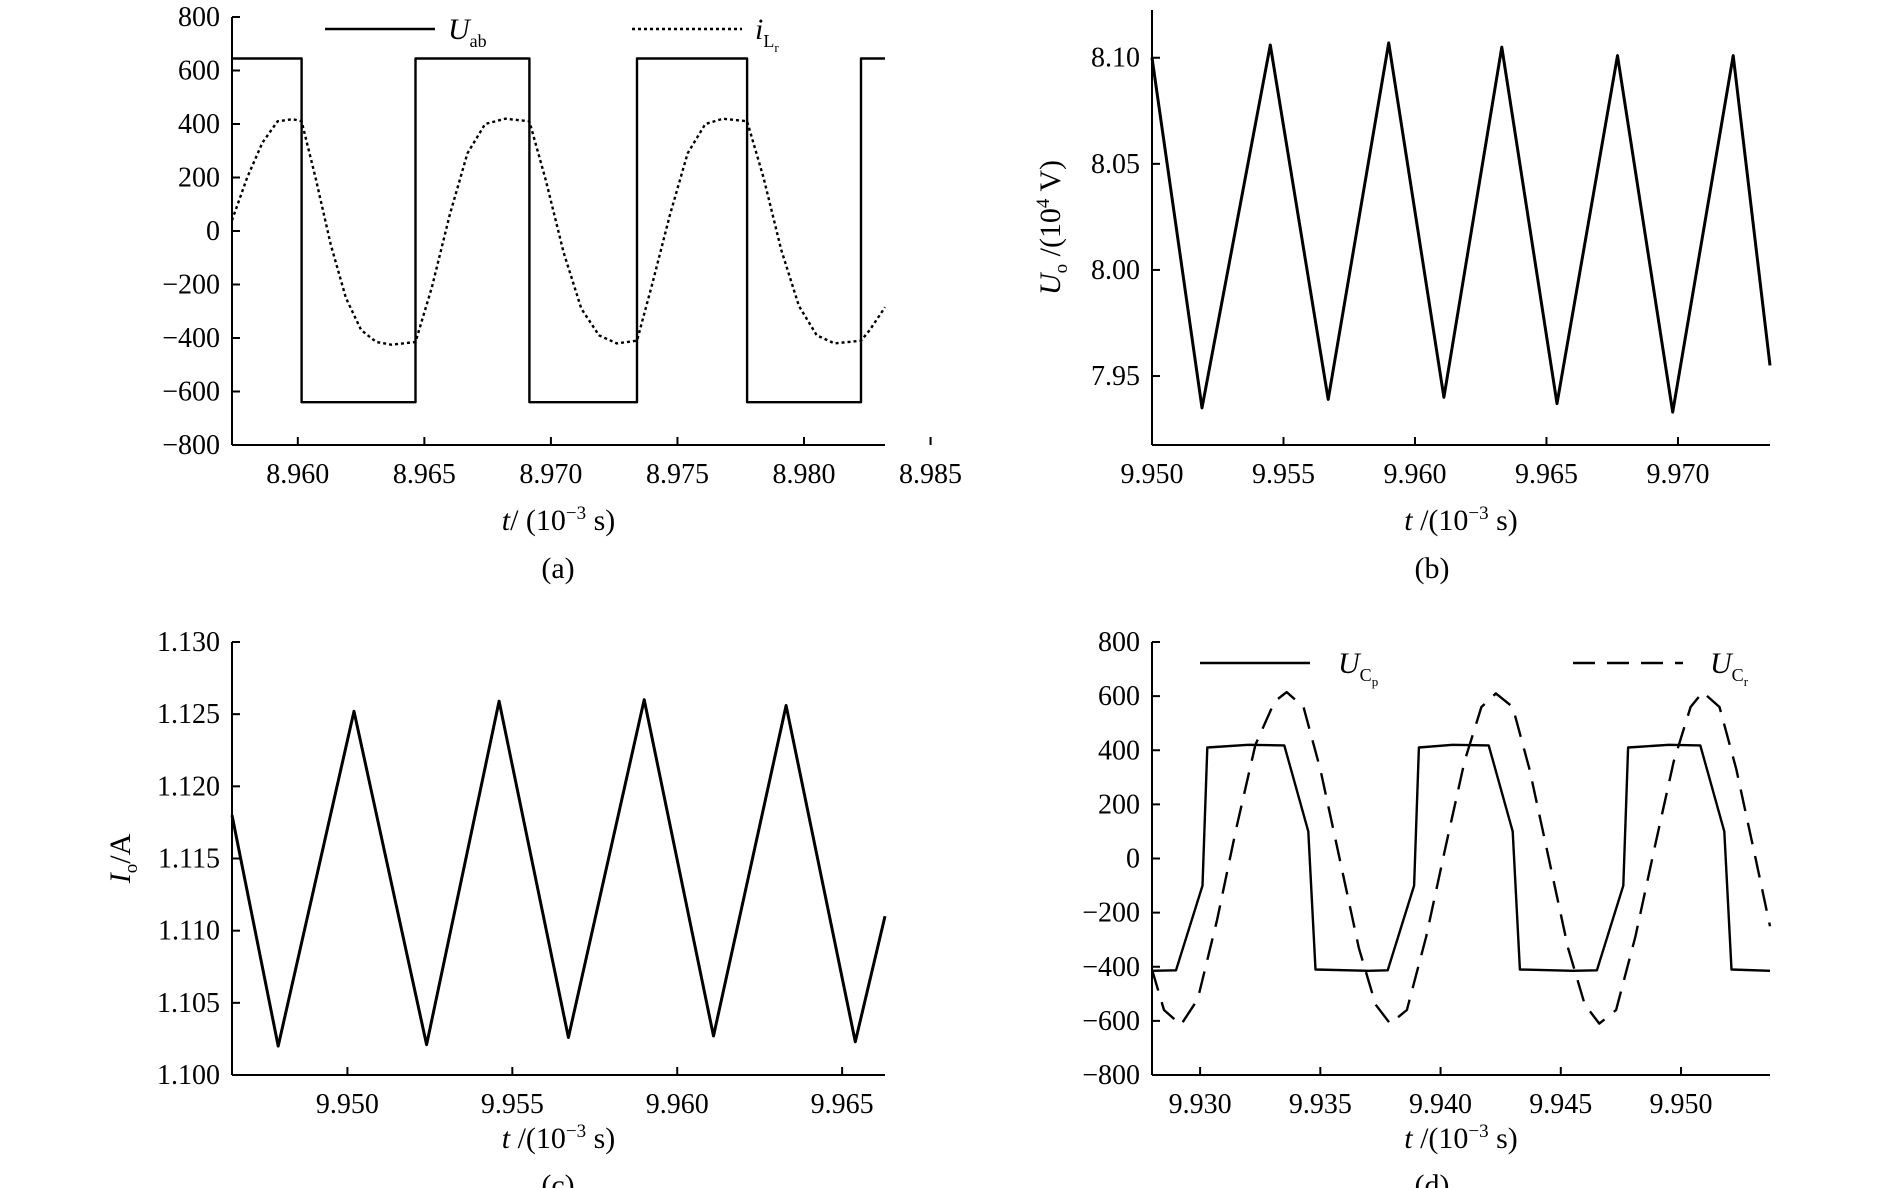  Describe the element at coordinates (188, 714) in the screenshot. I see `y-tick-label: 1.125` at that location.